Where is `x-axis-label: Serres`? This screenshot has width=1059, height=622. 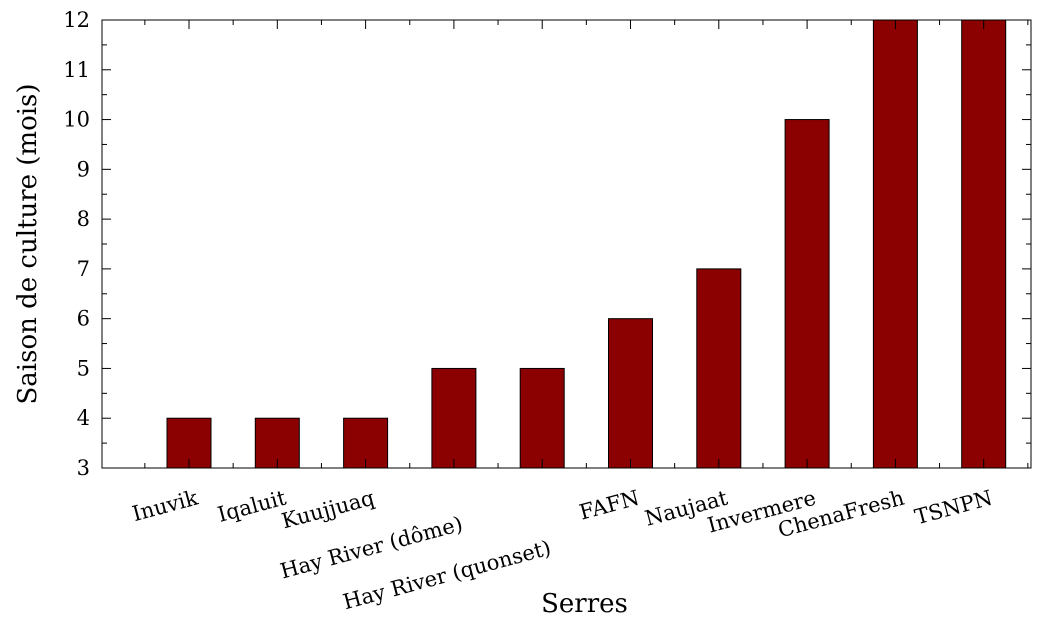 x-axis-label: Serres is located at coordinates (584, 604).